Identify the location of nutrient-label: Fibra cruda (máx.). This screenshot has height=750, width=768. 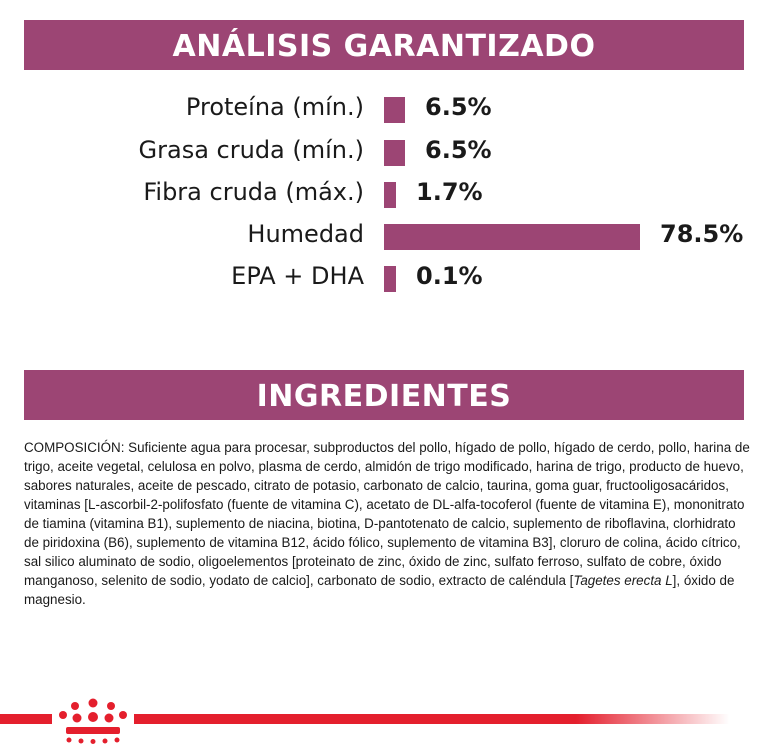
(253, 192).